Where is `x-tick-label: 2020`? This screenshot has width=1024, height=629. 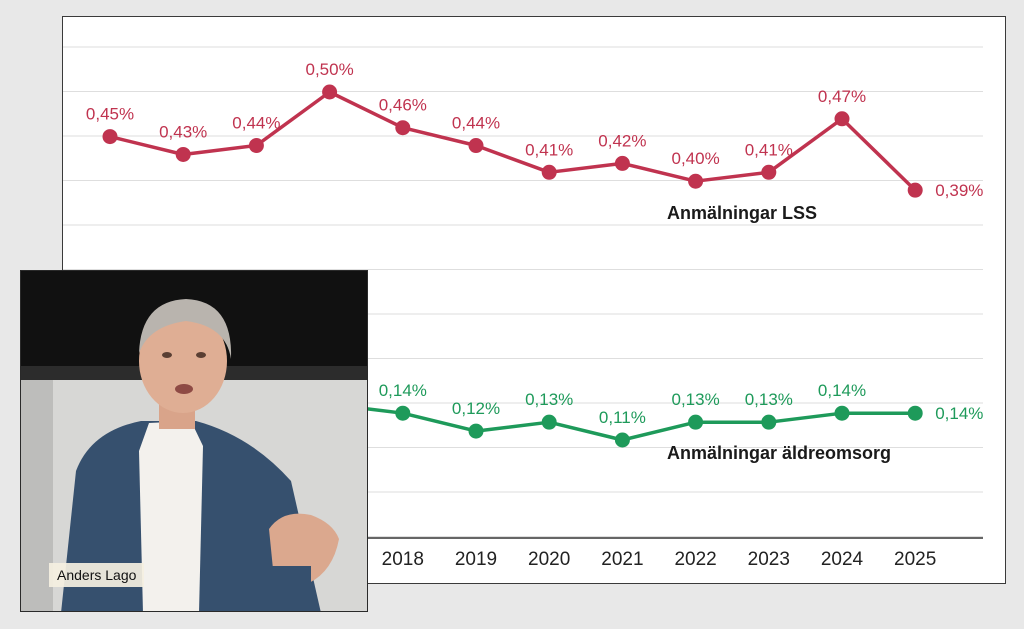 x-tick-label: 2020 is located at coordinates (549, 559).